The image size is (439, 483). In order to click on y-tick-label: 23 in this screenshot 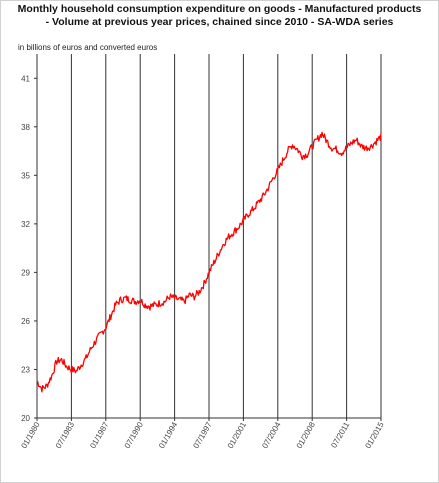, I will do `click(25, 369)`.